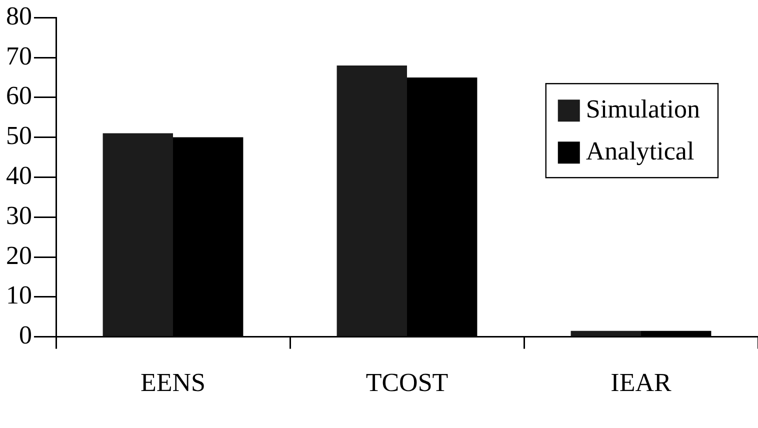 Image resolution: width=758 pixels, height=428 pixels. What do you see at coordinates (173, 383) in the screenshot?
I see `x-tick-label: EENS` at bounding box center [173, 383].